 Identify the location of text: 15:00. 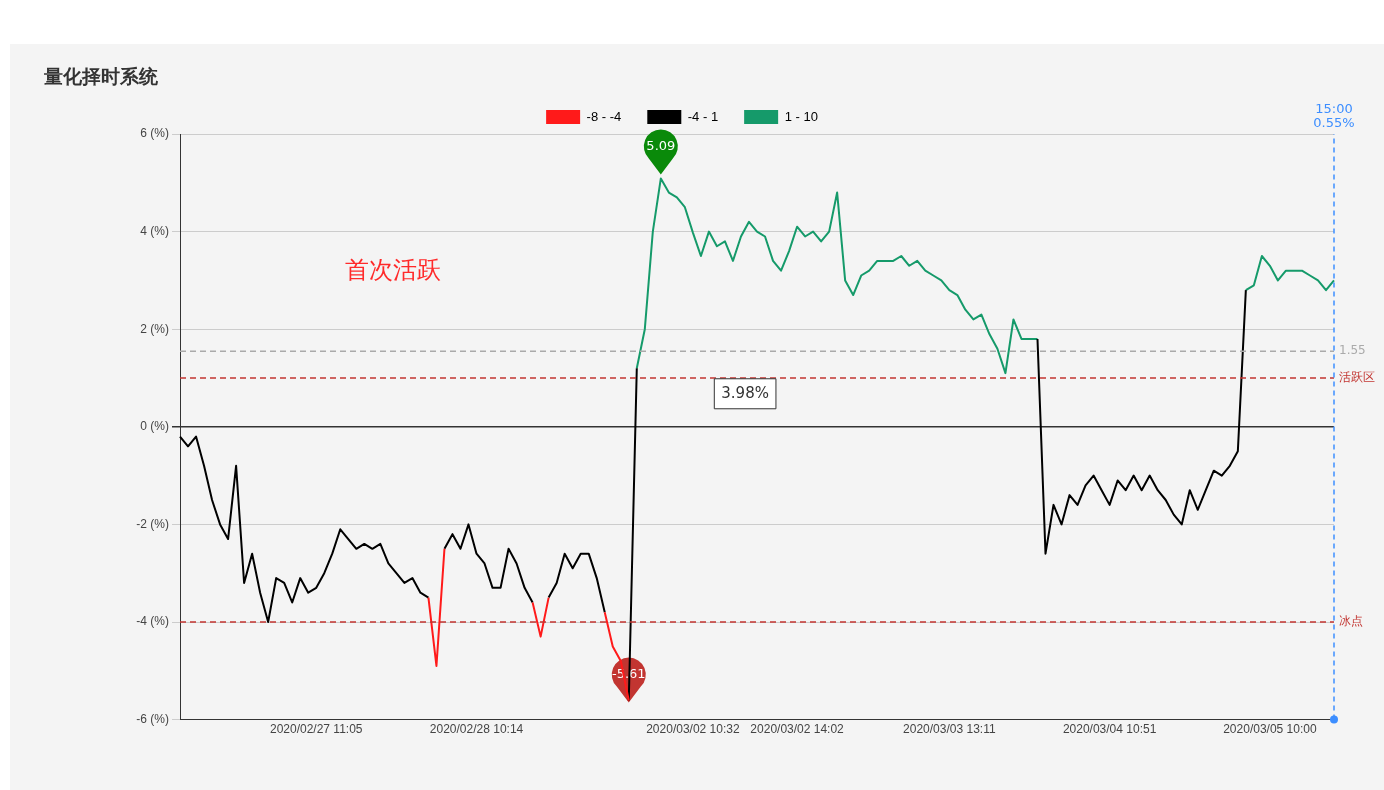
(1334, 108).